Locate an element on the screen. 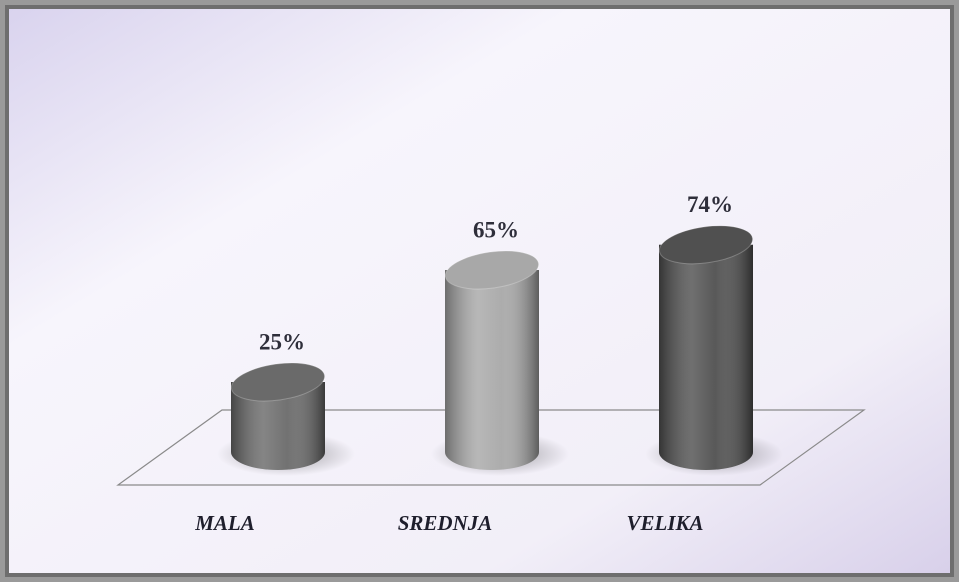 Image resolution: width=959 pixels, height=582 pixels. x-tick-label: SREDNJA is located at coordinates (445, 523).